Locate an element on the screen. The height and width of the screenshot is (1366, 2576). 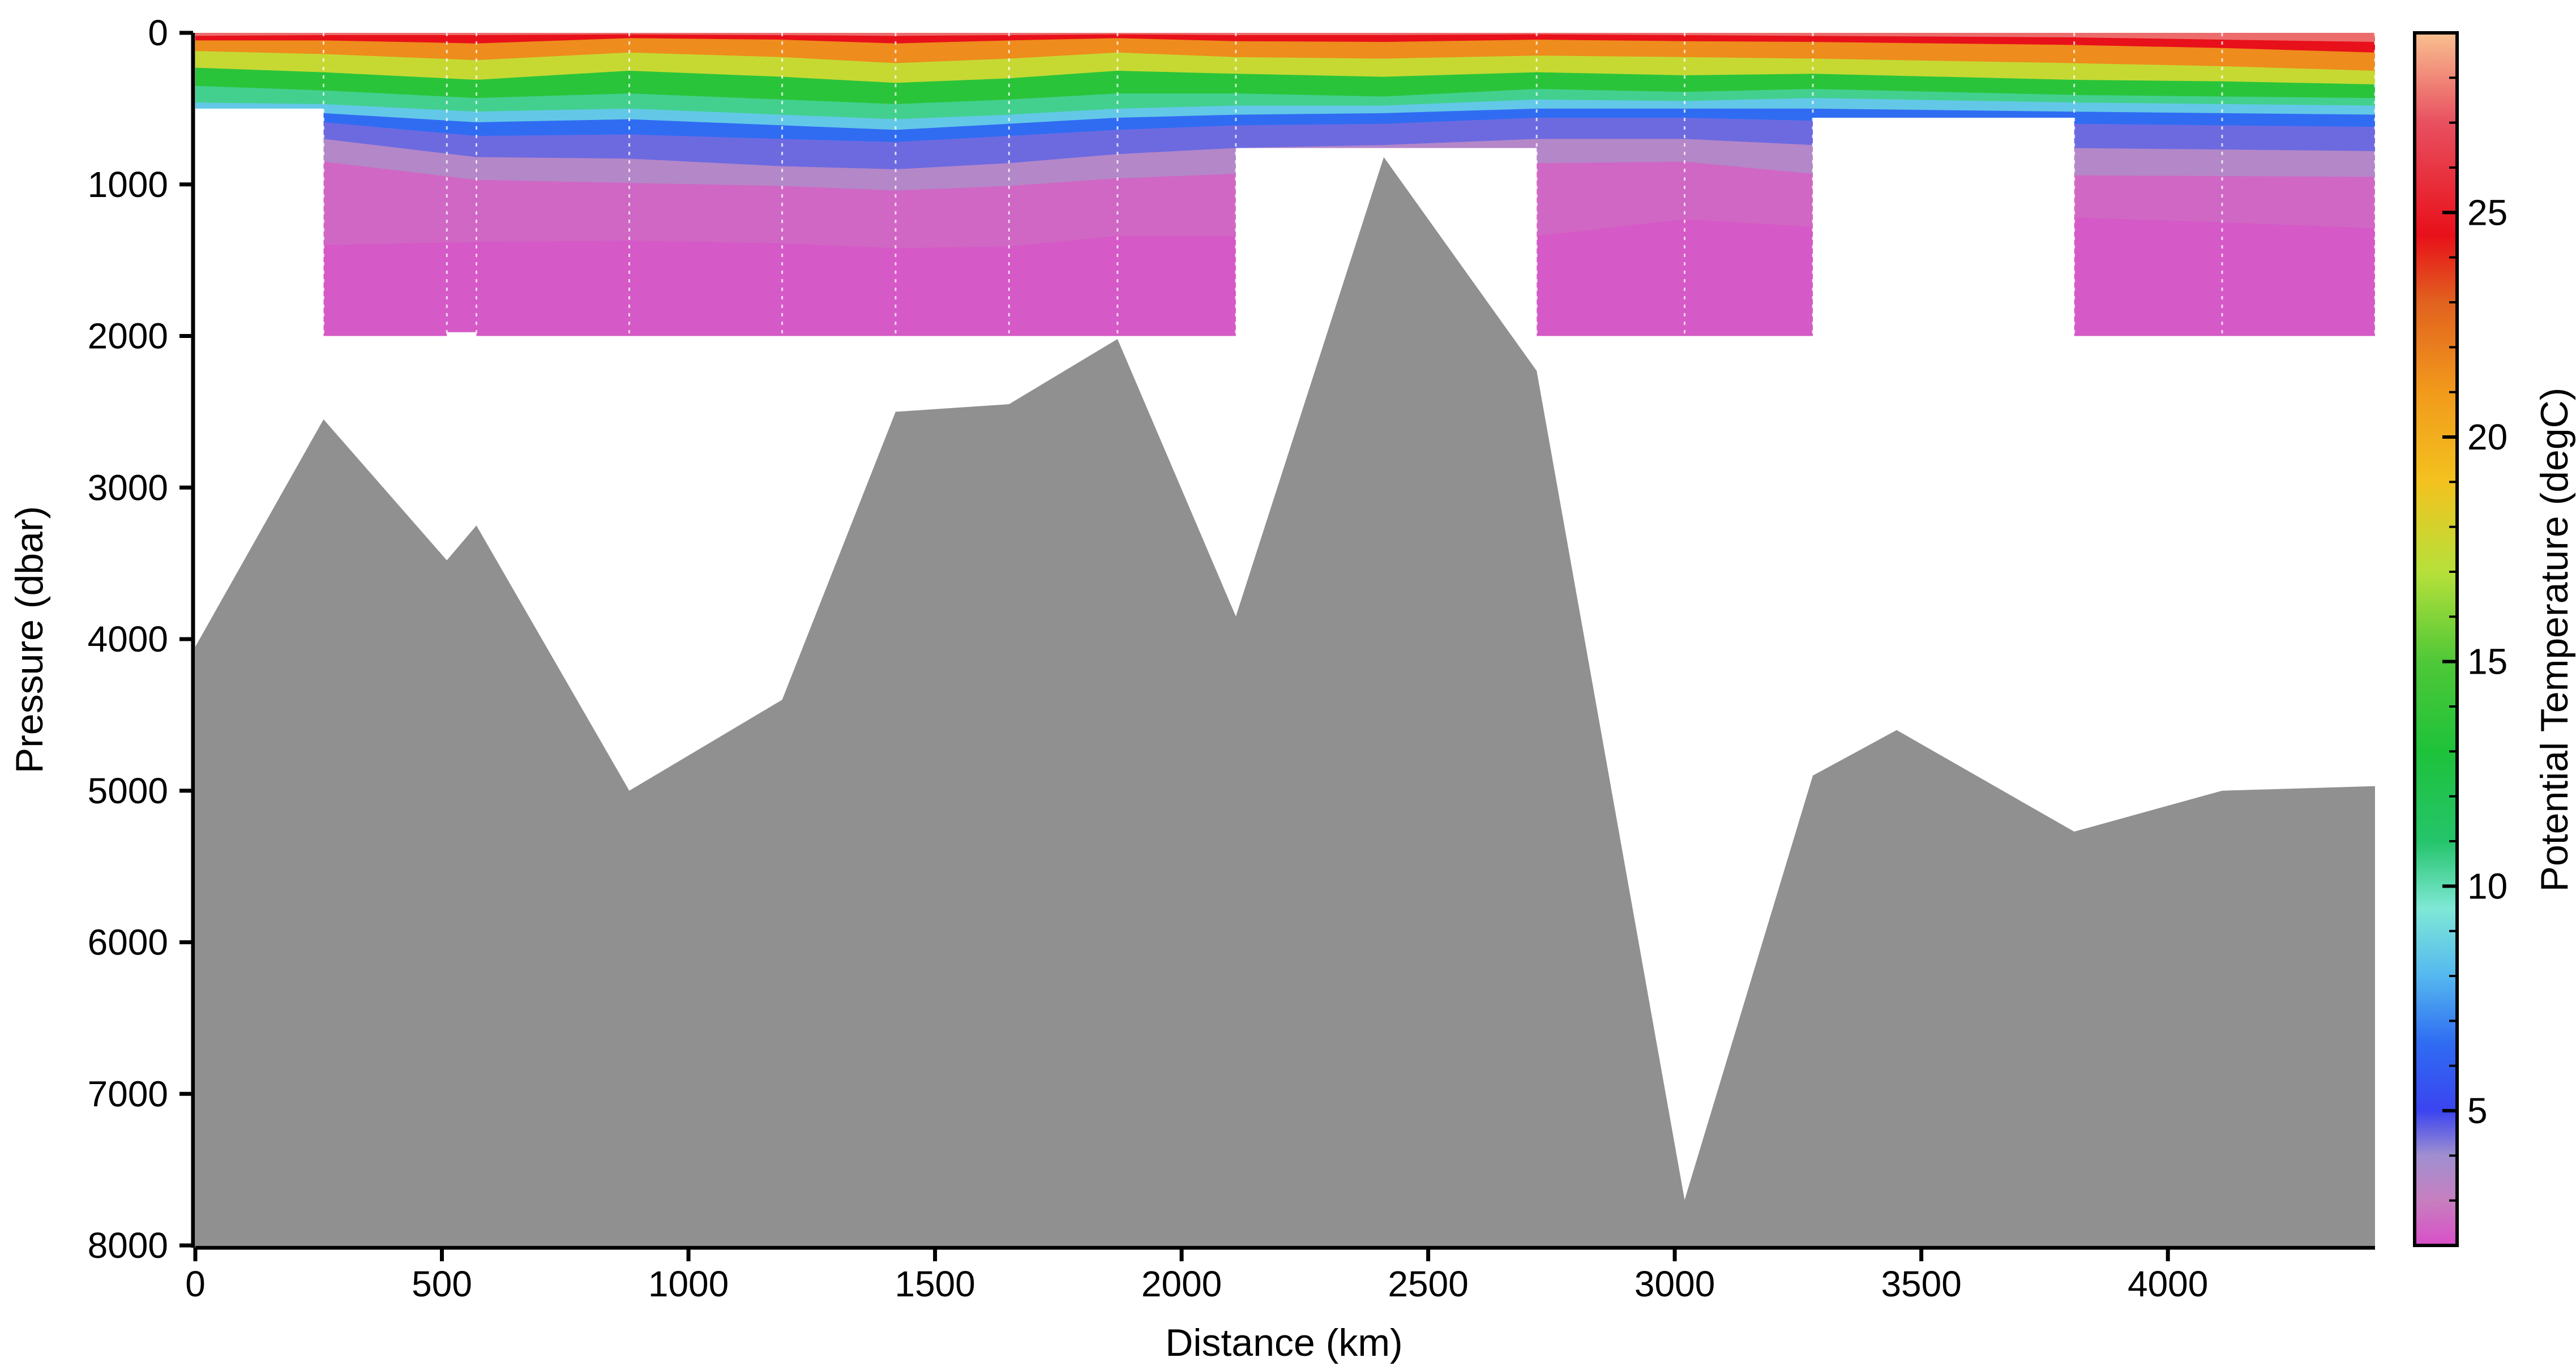
x-tick-label: 4000 is located at coordinates (2168, 1284).